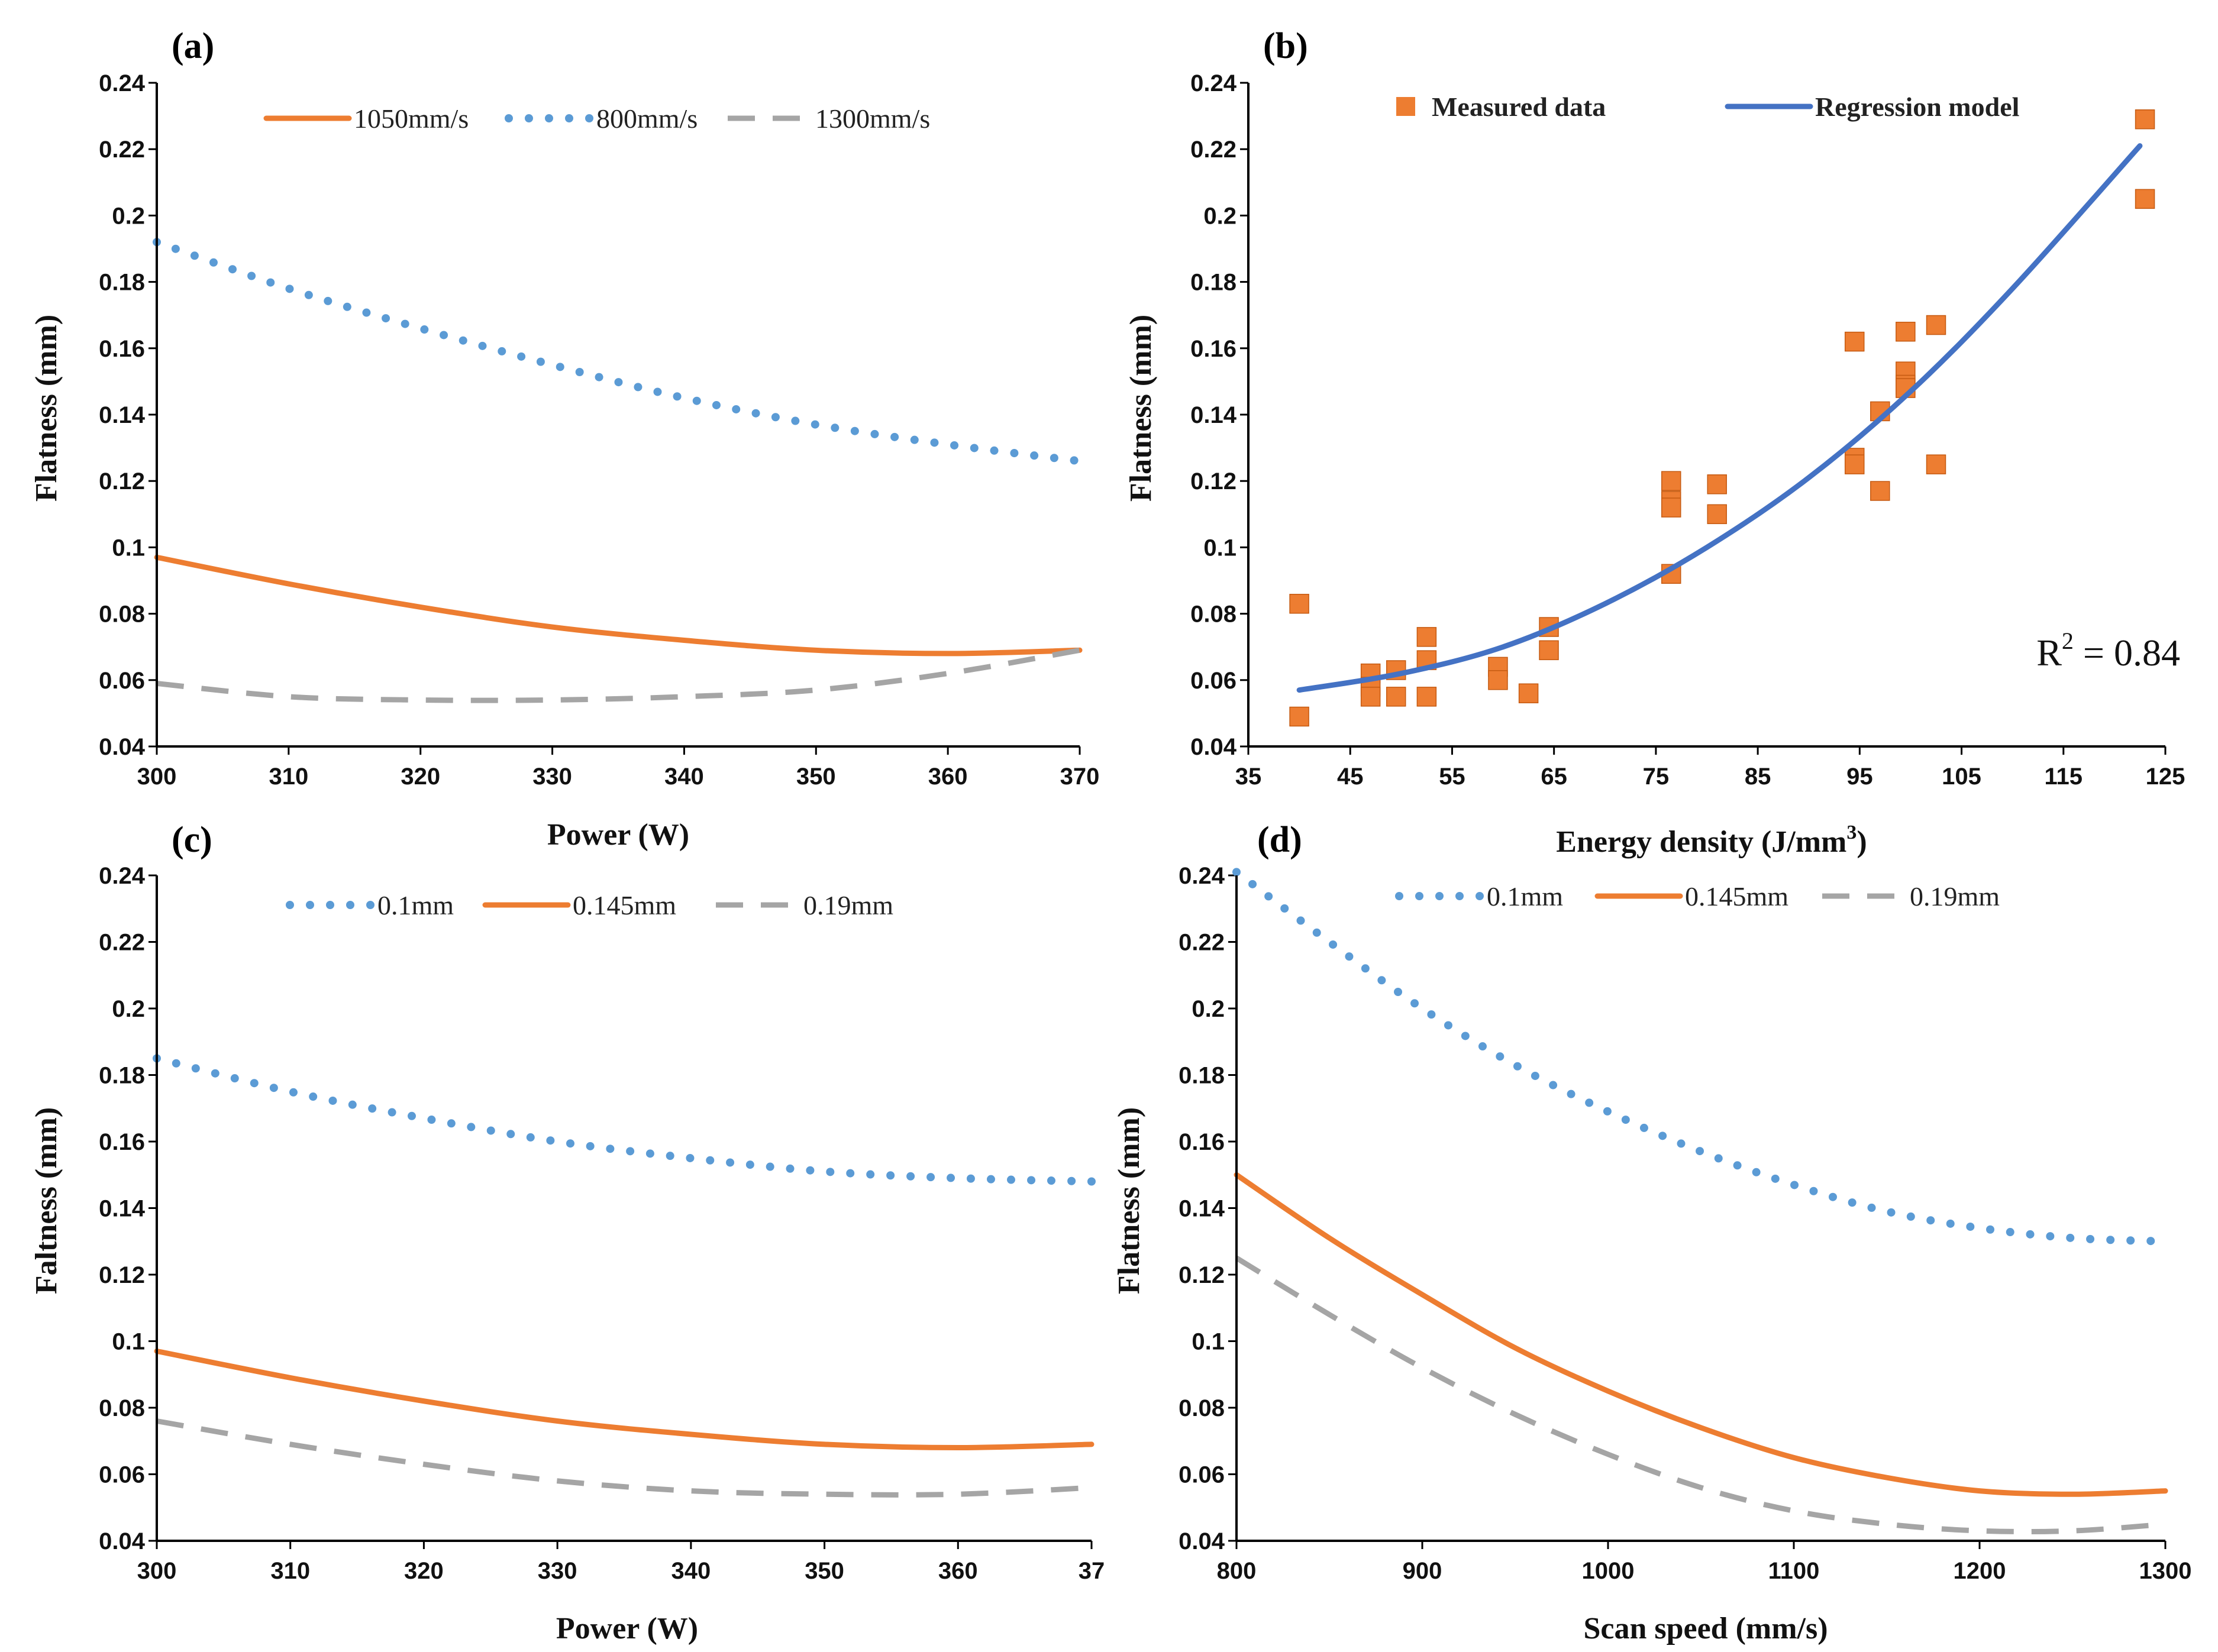  Describe the element at coordinates (1859, 777) in the screenshot. I see `panel-b-x-tick-label: 95` at that location.